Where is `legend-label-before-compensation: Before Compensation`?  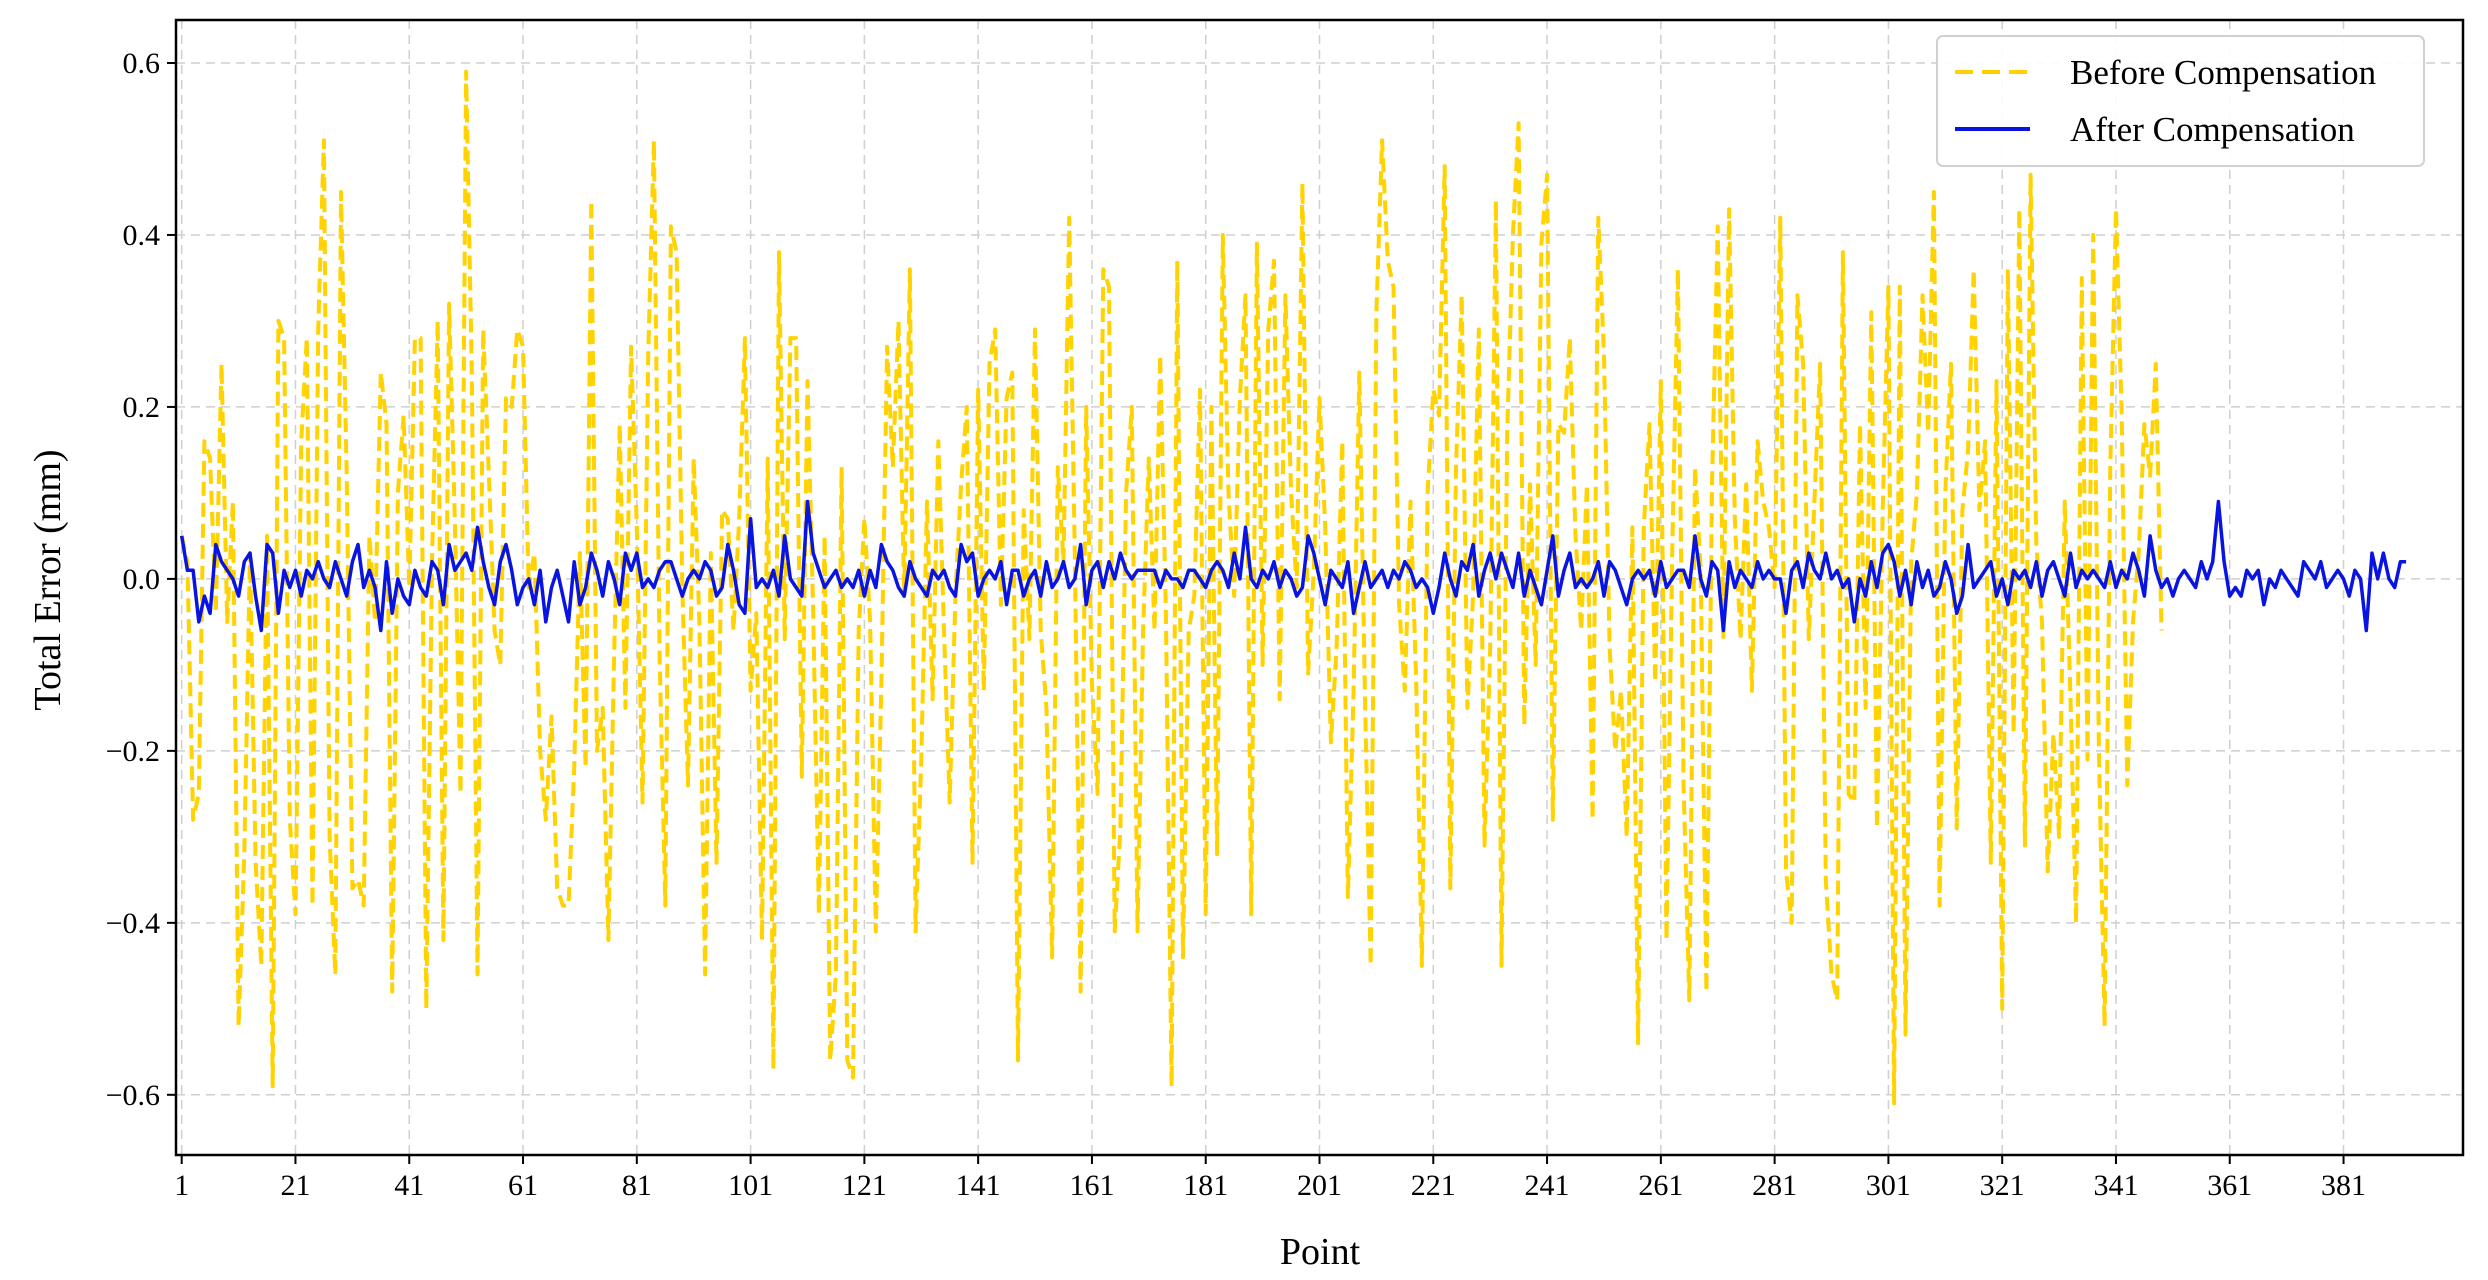 legend-label-before-compensation: Before Compensation is located at coordinates (2223, 72).